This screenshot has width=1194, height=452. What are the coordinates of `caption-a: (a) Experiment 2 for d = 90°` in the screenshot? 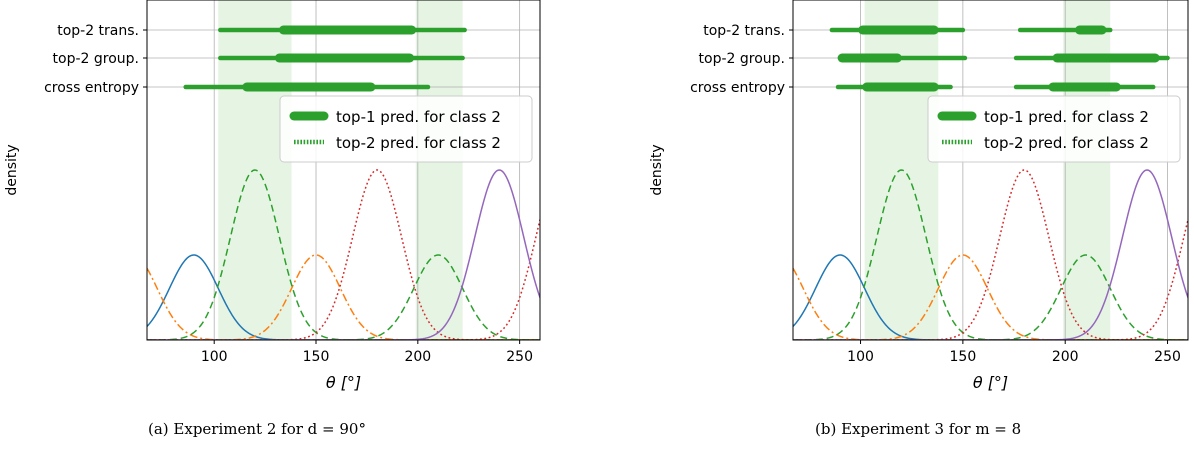 It's located at (257, 429).